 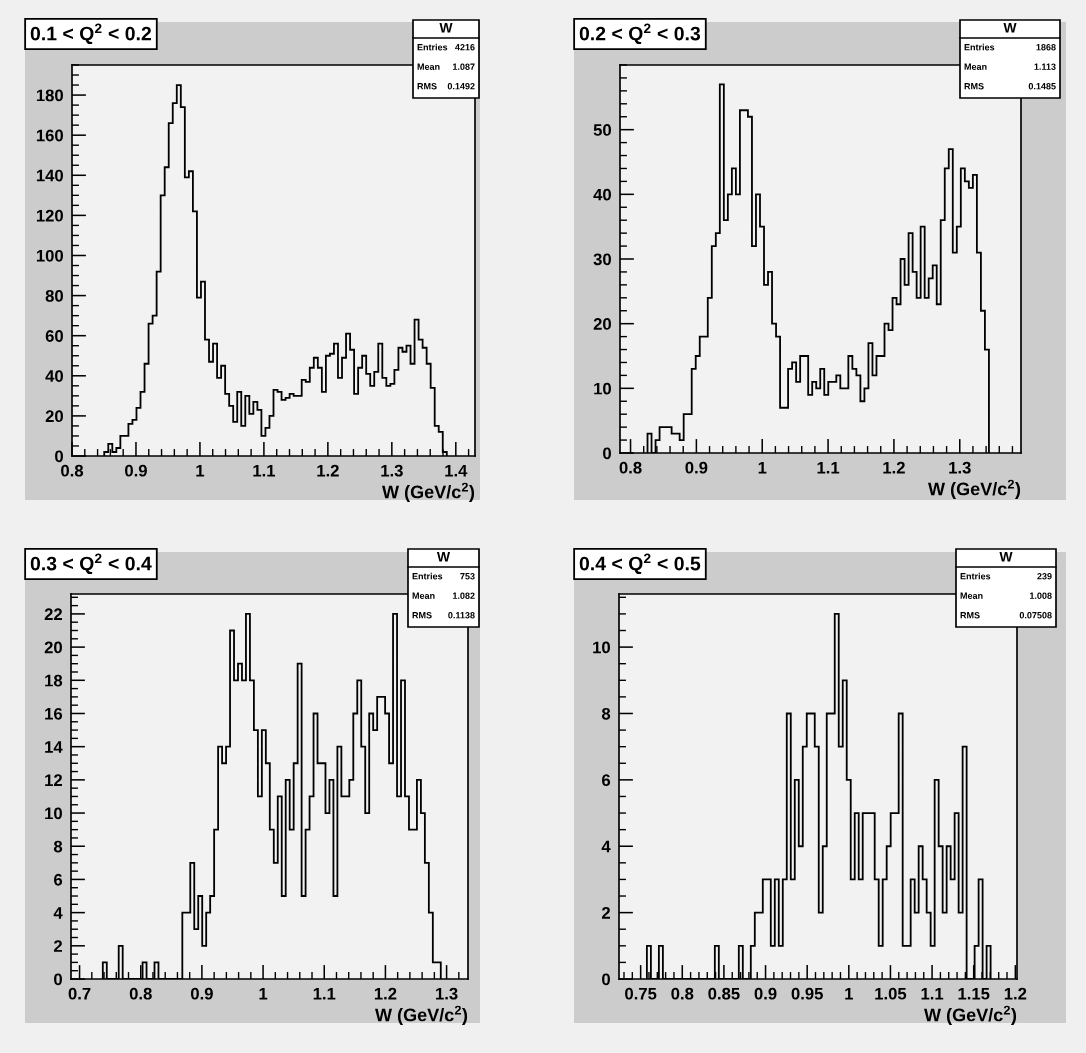 I want to click on y-tick-label: 12, so click(x=53, y=780).